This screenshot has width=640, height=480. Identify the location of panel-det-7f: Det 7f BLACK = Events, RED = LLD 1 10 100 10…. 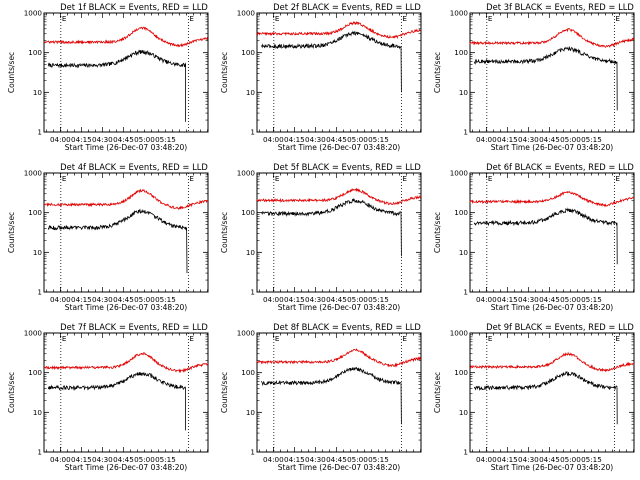
(108, 397).